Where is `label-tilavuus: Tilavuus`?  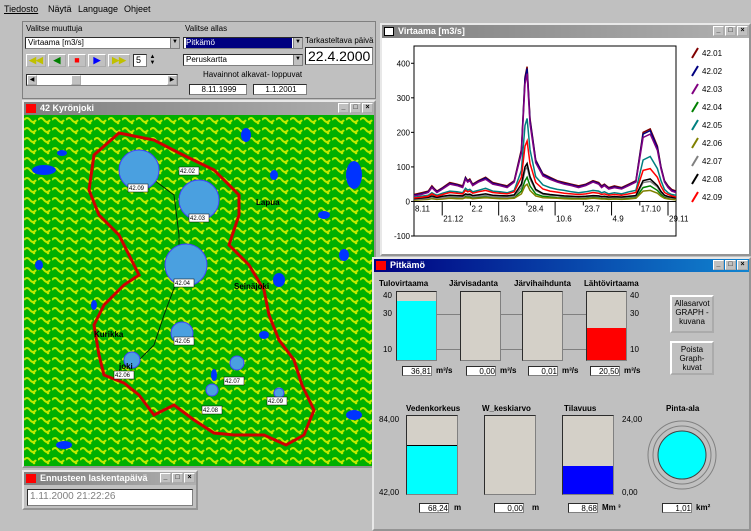
label-tilavuus: Tilavuus is located at coordinates (580, 408).